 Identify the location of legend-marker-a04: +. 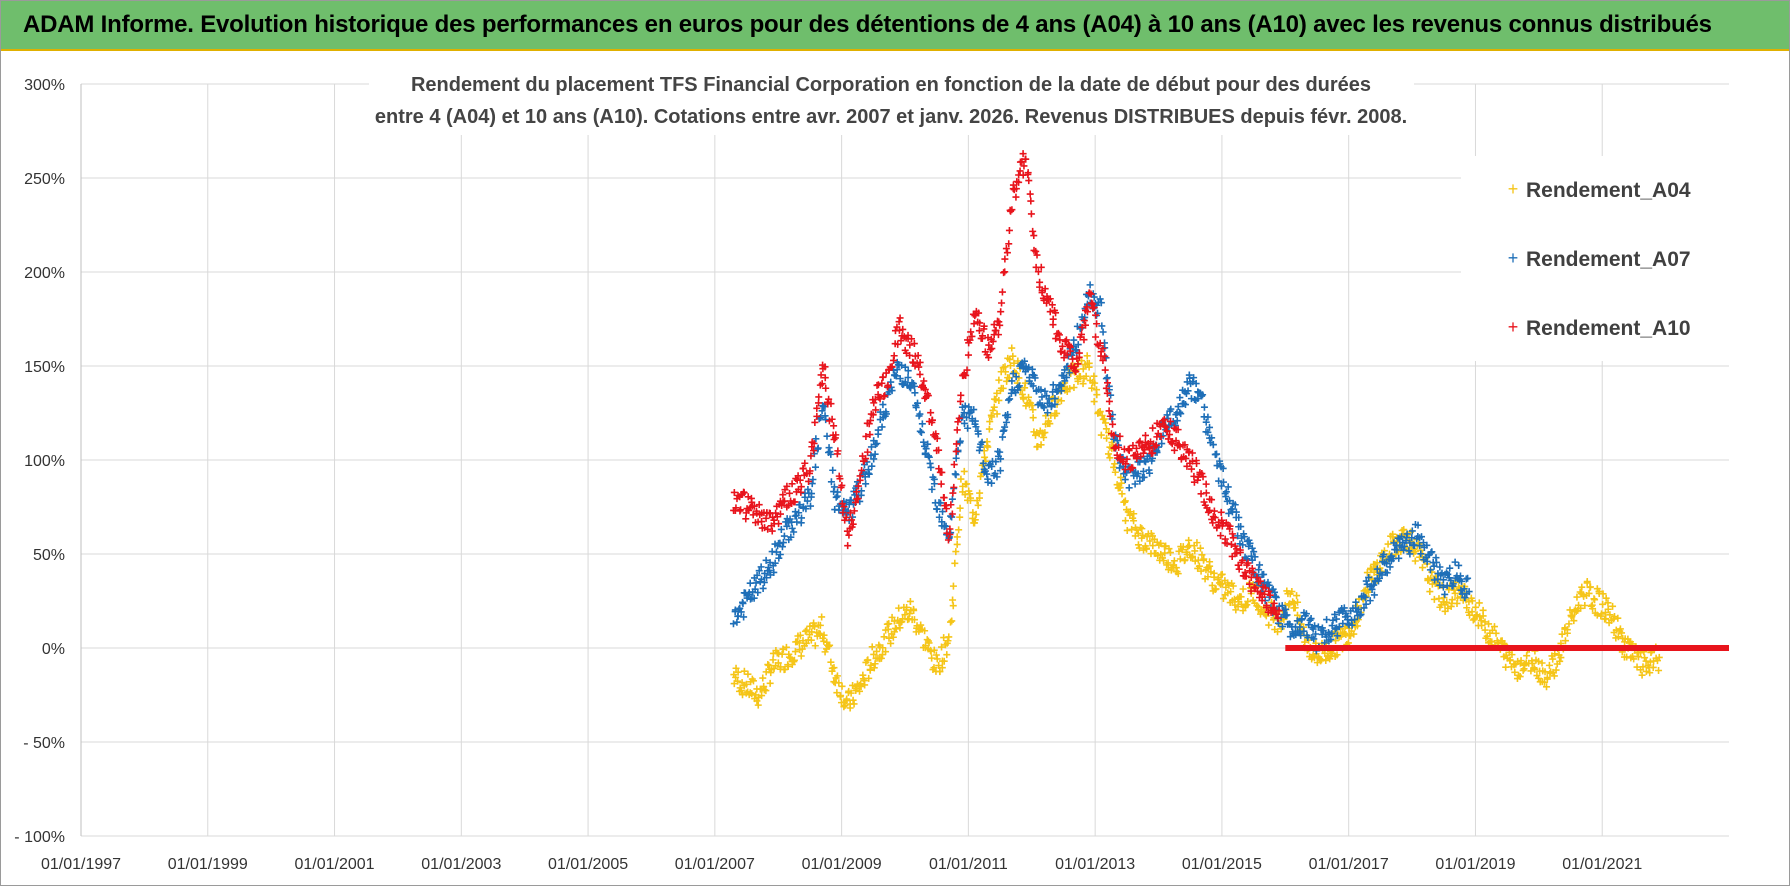
(1513, 189).